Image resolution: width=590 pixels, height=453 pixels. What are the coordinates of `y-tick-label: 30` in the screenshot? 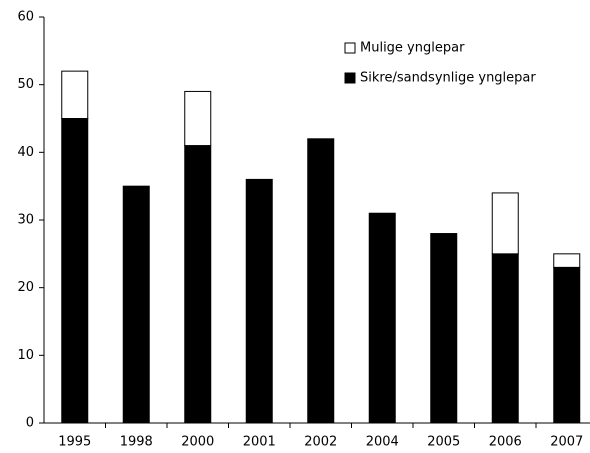 It's located at (25, 220).